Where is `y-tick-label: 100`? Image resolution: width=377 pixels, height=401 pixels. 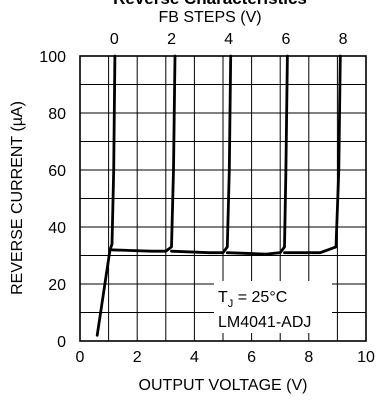
y-tick-label: 100 is located at coordinates (52, 57).